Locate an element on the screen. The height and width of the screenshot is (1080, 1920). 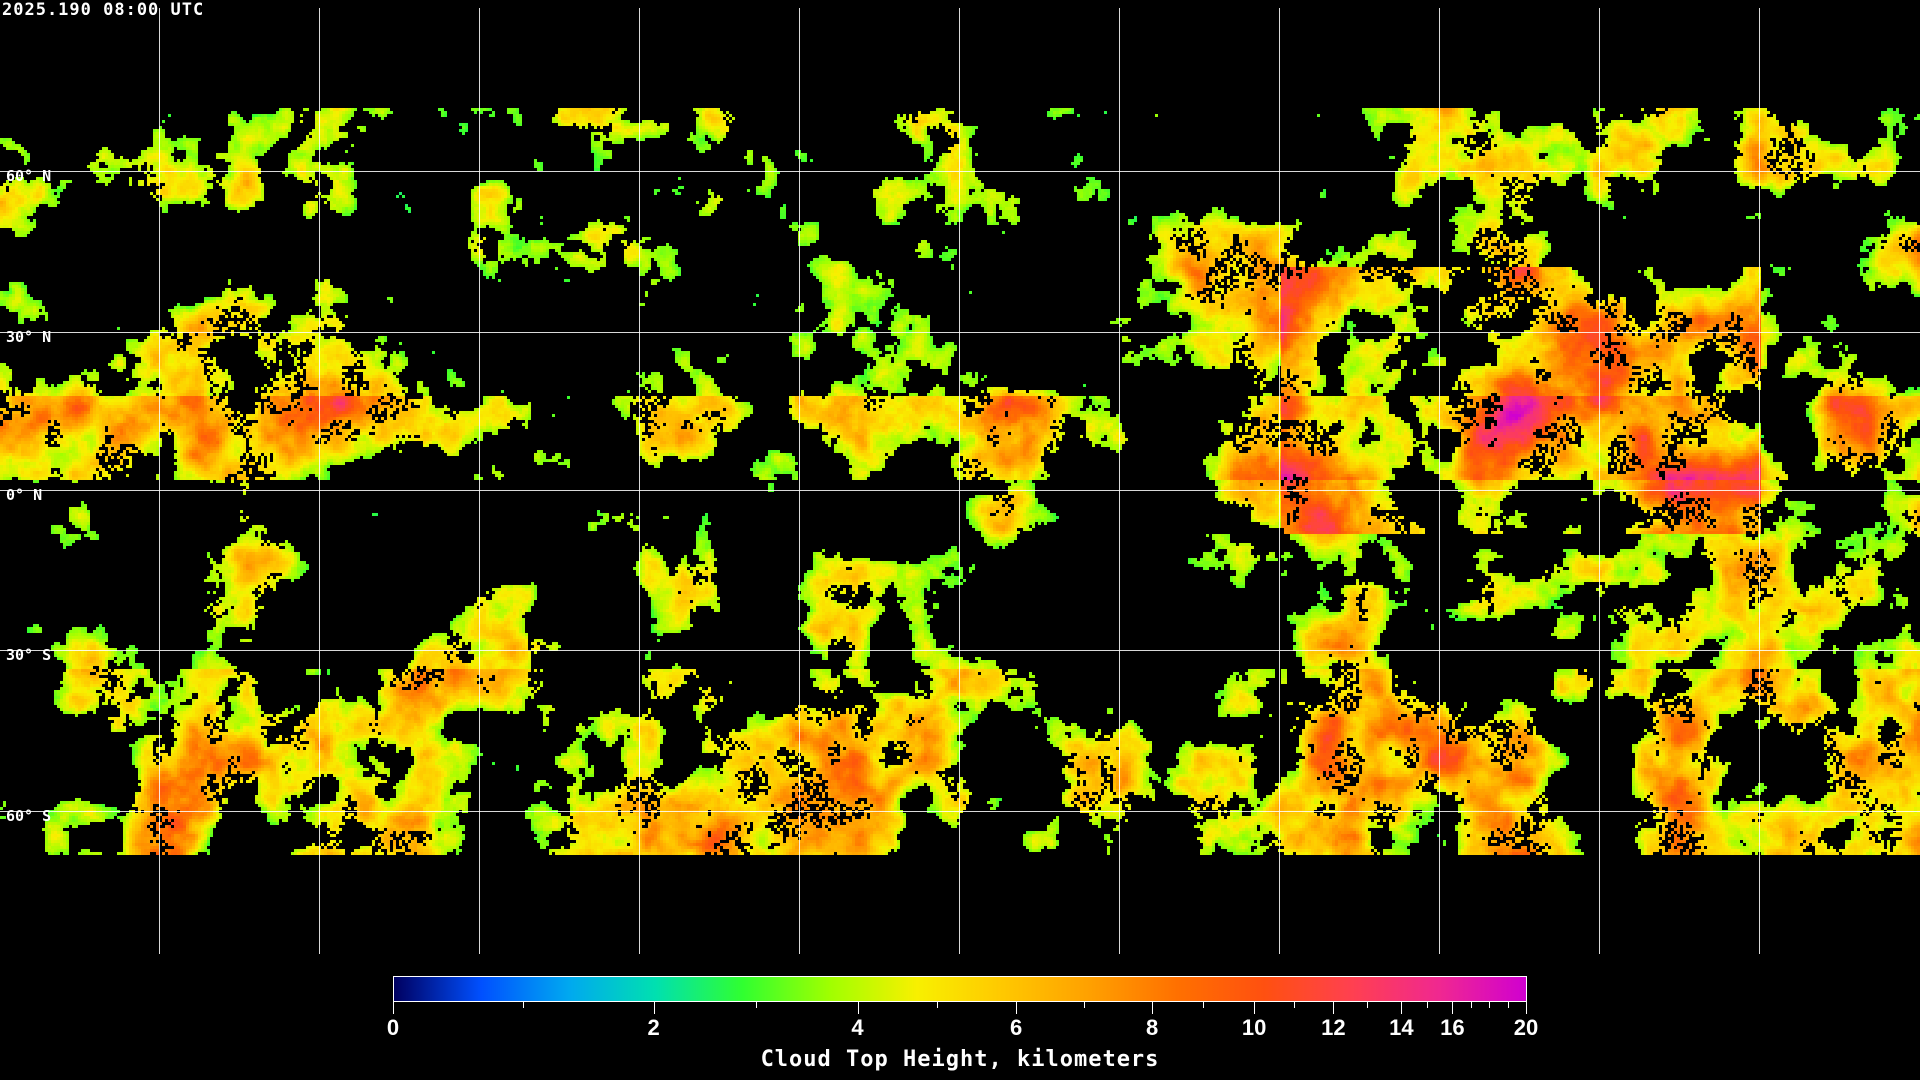
colorbar-tick-label: 6 is located at coordinates (1016, 1027).